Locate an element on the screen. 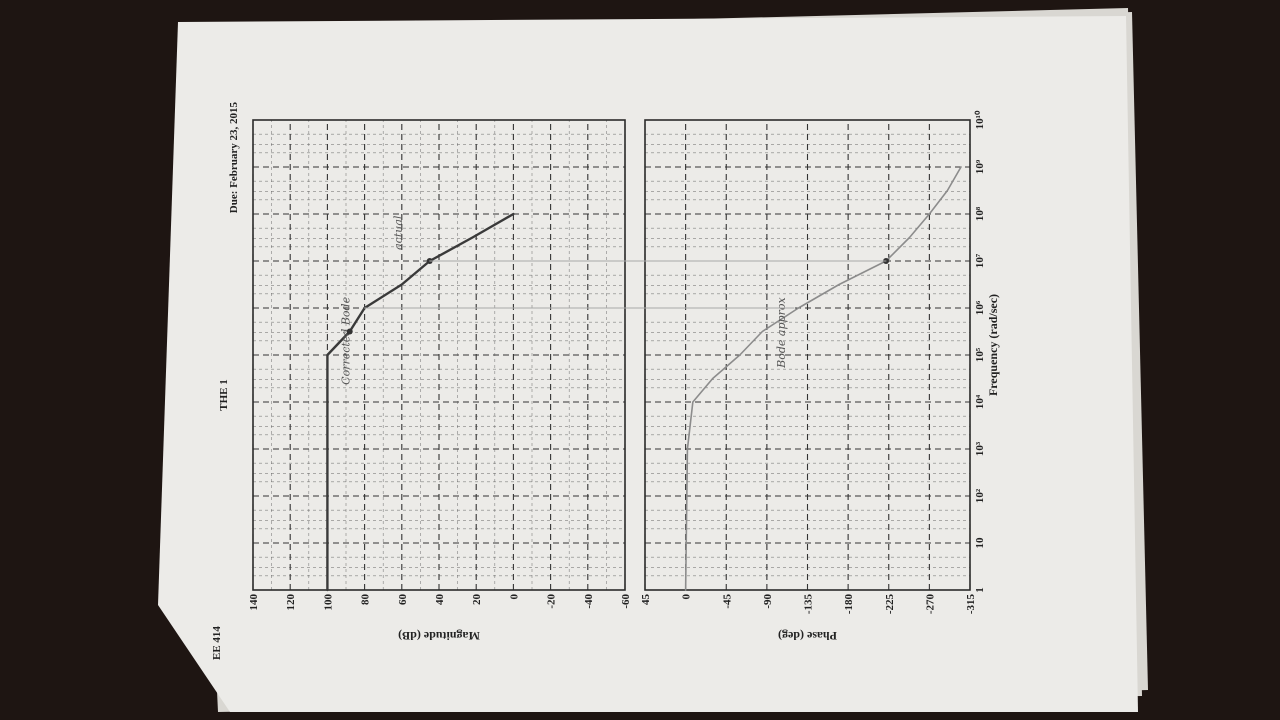 The height and width of the screenshot is (720, 1280). y-tick-label: -225 is located at coordinates (890, 604).